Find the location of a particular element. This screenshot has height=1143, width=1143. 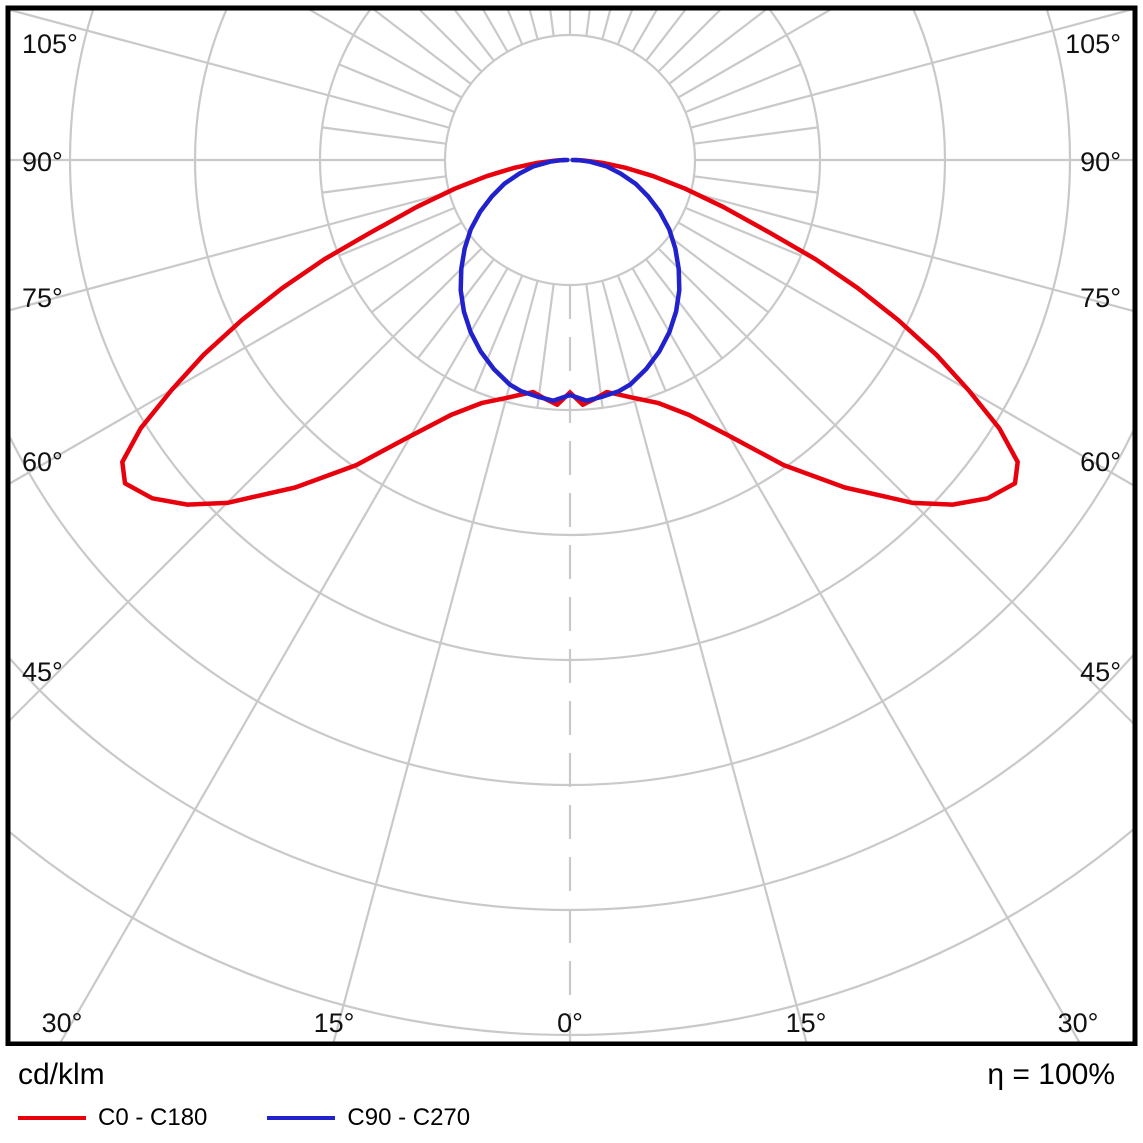

grid-ring is located at coordinates (570, 160).